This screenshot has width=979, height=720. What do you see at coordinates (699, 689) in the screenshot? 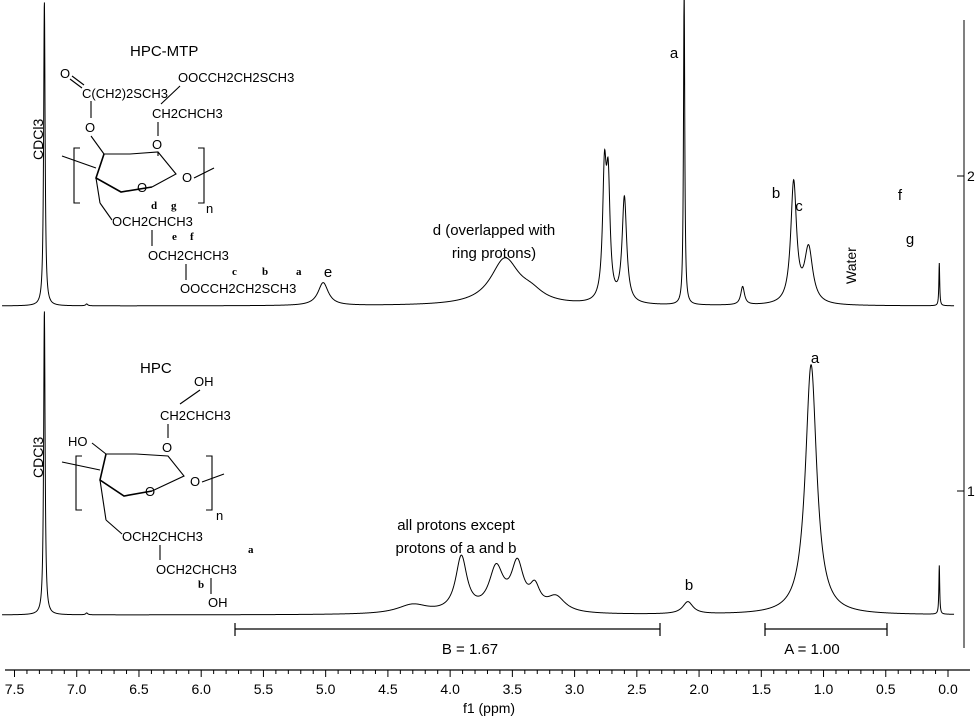
I see `x-tick-label: 2.0` at bounding box center [699, 689].